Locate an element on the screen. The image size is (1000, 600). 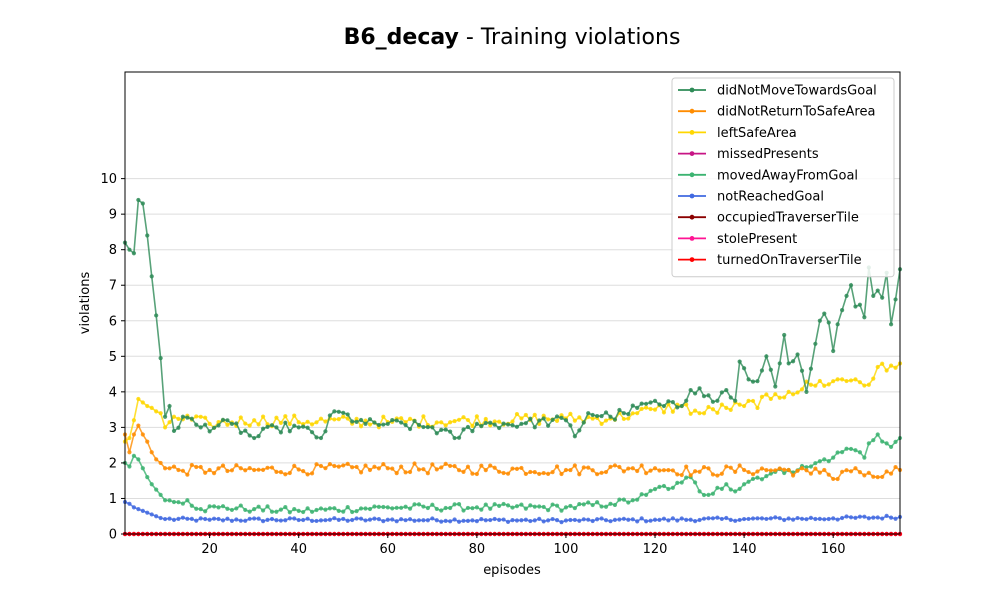
x-tick-label: 100 is located at coordinates (566, 549).